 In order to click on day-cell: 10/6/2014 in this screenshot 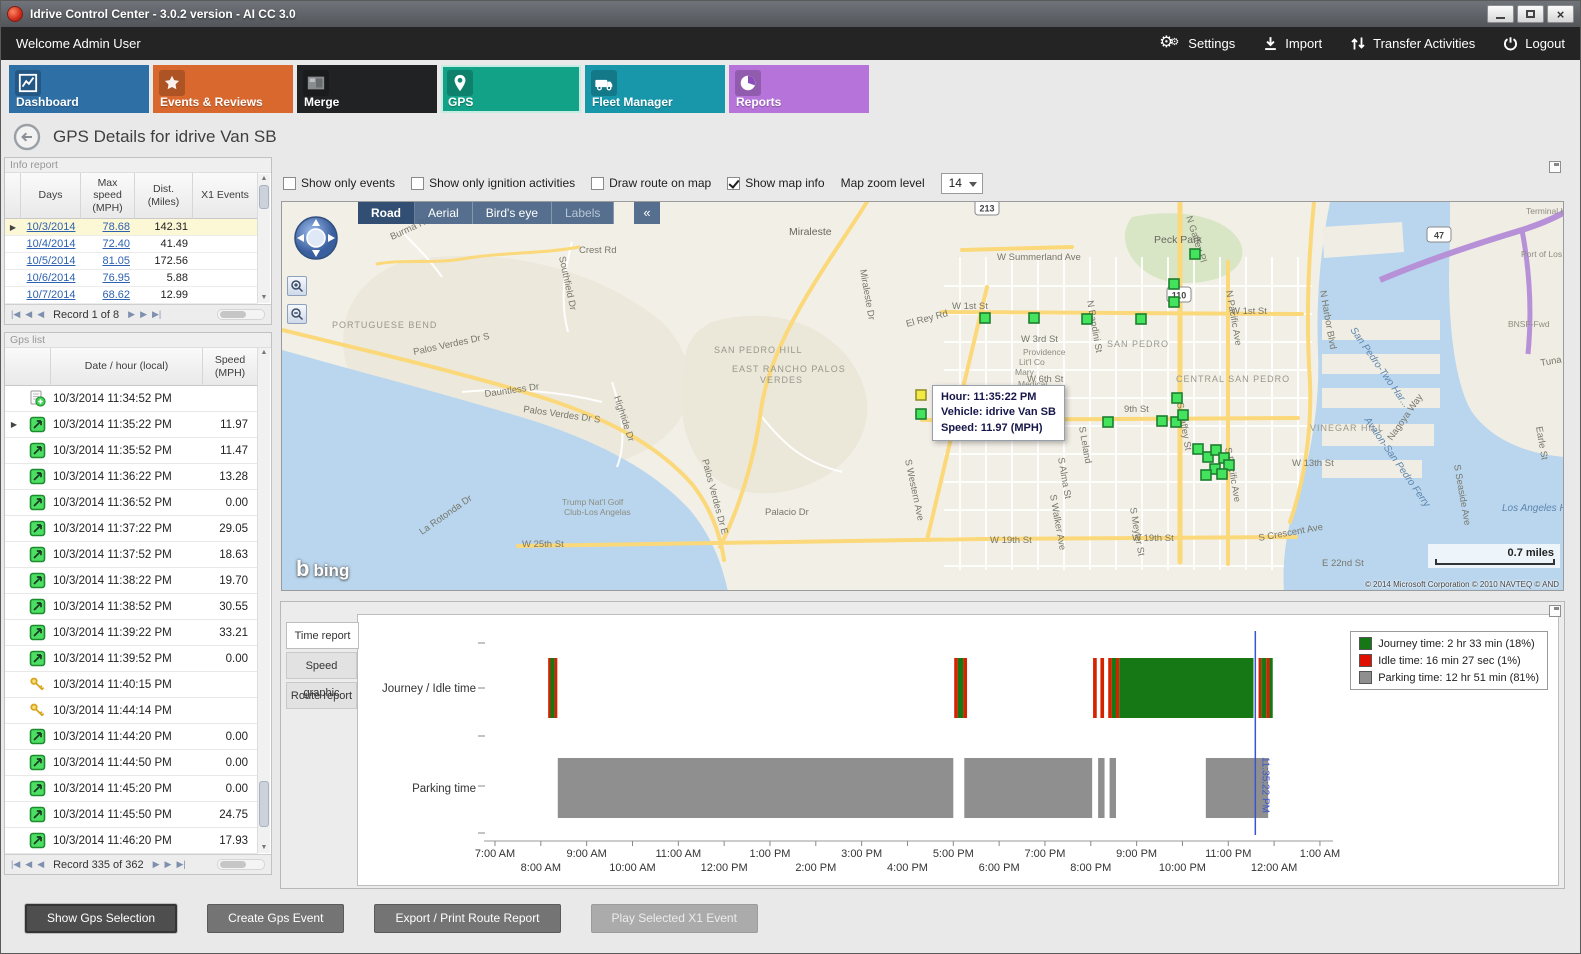, I will do `click(51, 278)`.